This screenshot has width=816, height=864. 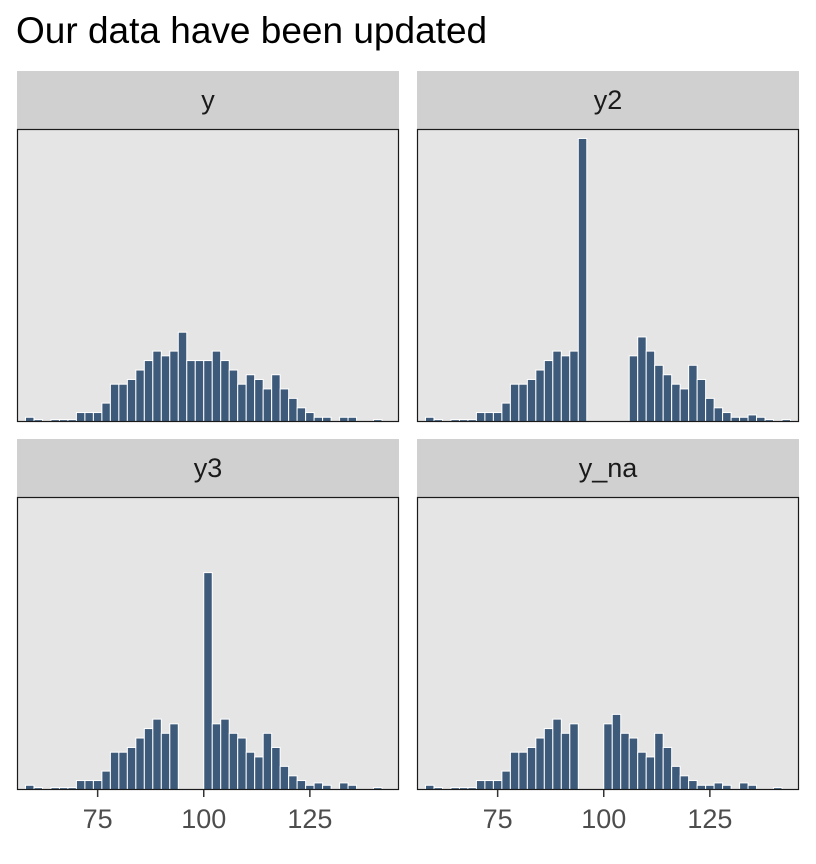 I want to click on chart-title: Our data have been updated, so click(x=252, y=30).